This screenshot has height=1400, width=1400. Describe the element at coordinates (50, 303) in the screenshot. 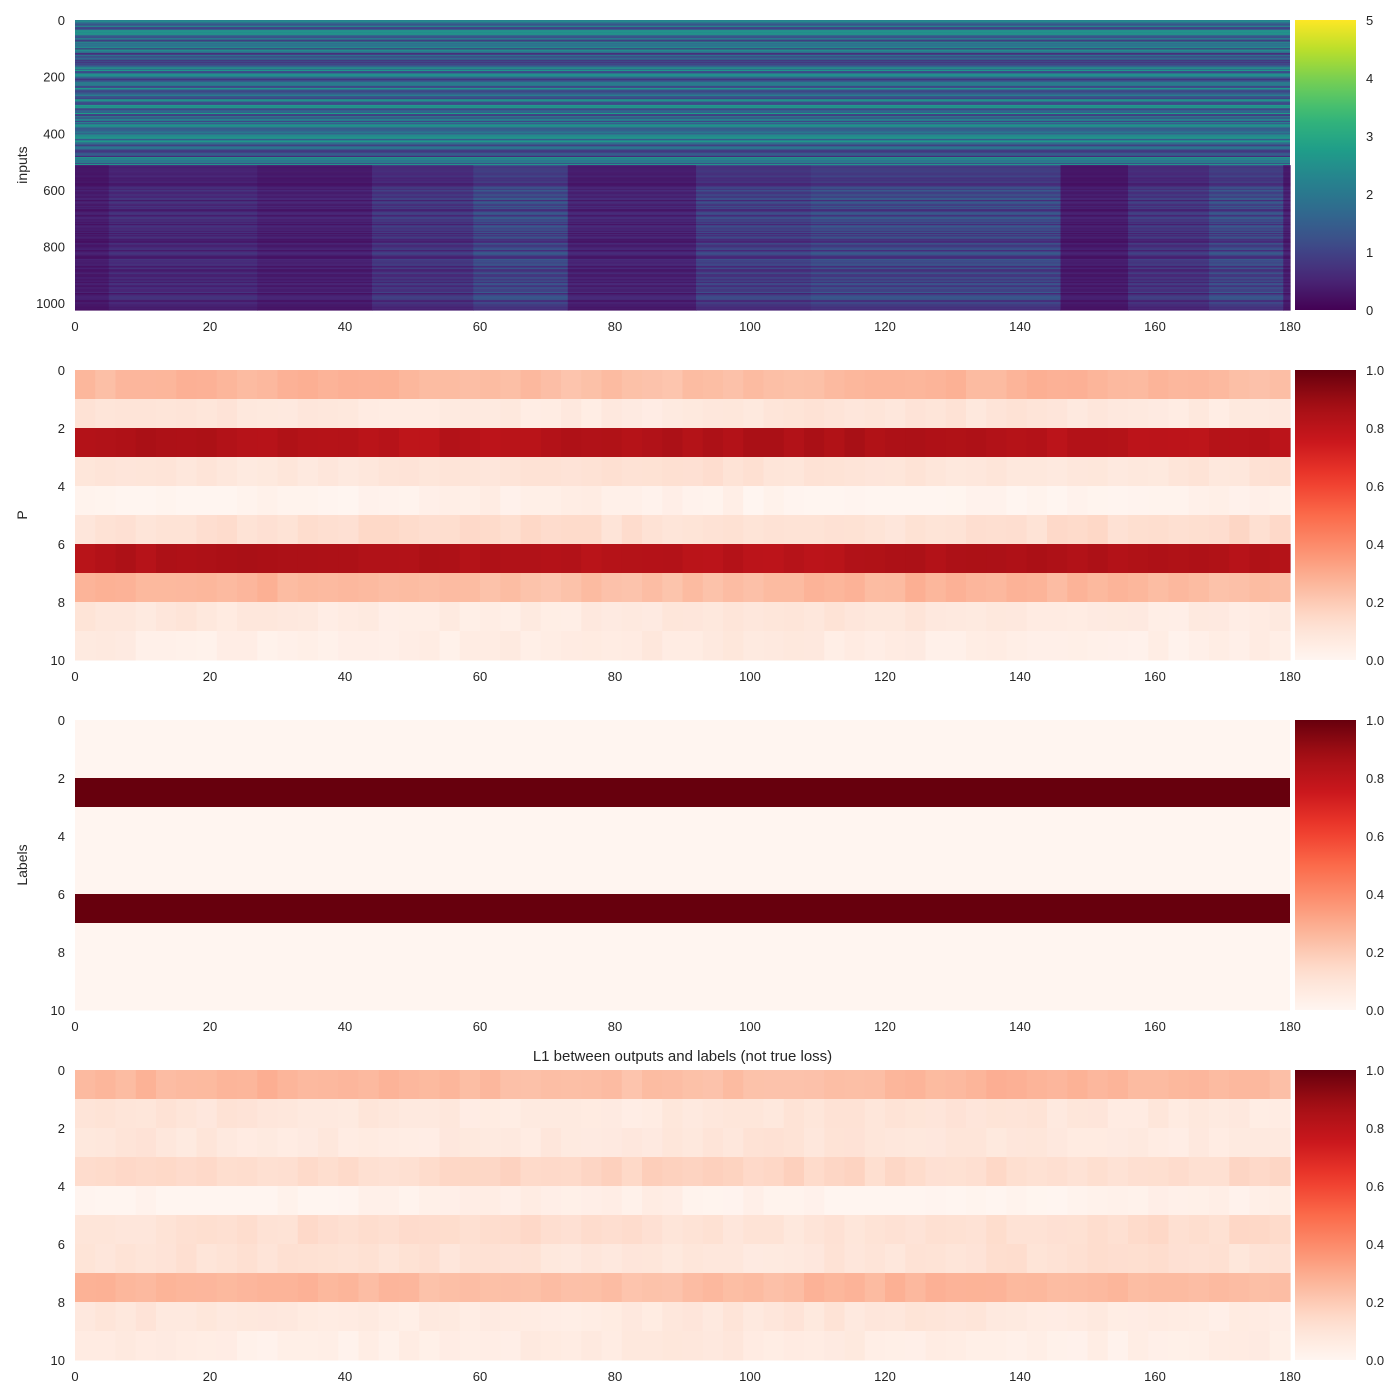

I see `y-tick-label: 1000` at that location.